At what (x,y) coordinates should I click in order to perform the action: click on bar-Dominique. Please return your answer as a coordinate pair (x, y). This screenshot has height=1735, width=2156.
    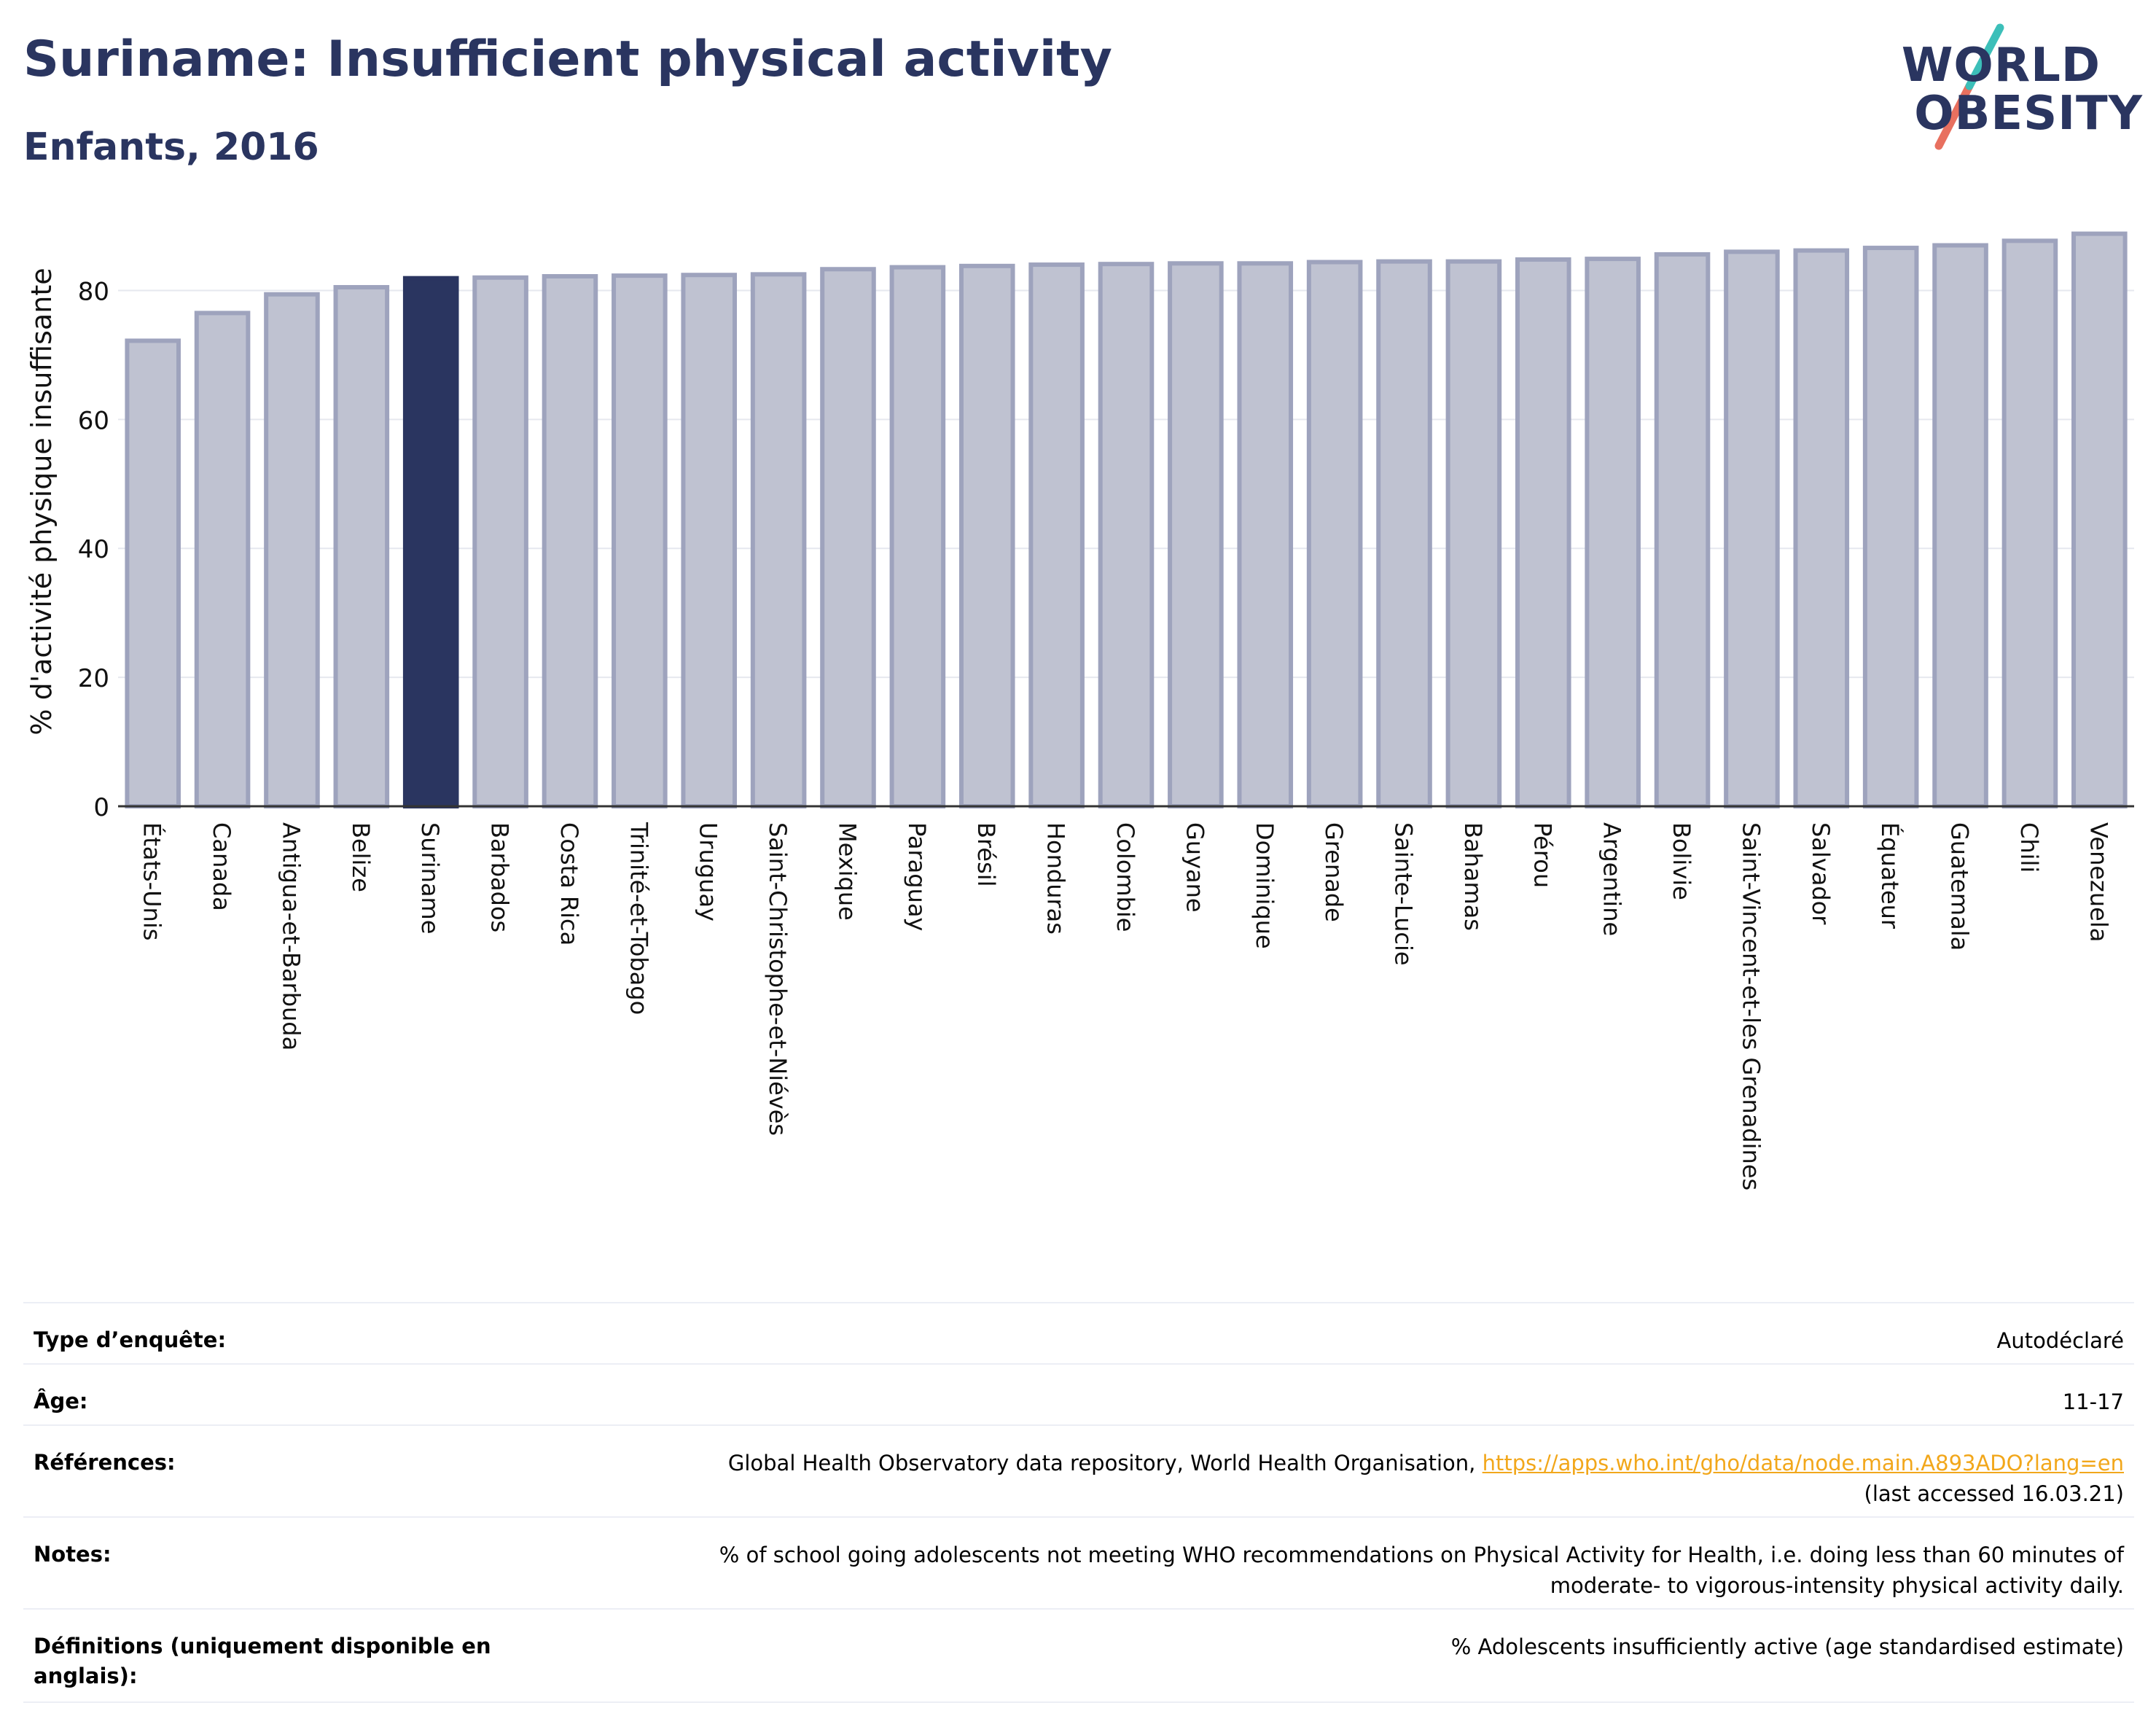
    Looking at the image, I should click on (1266, 534).